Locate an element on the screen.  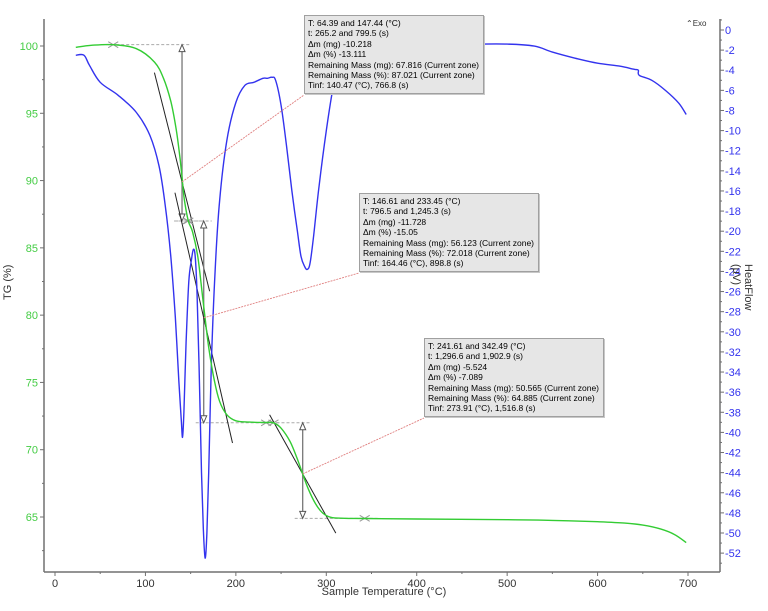
annot-line: Tinf: 273.91 (°C), 1,516.8 (s) is located at coordinates (482, 408).